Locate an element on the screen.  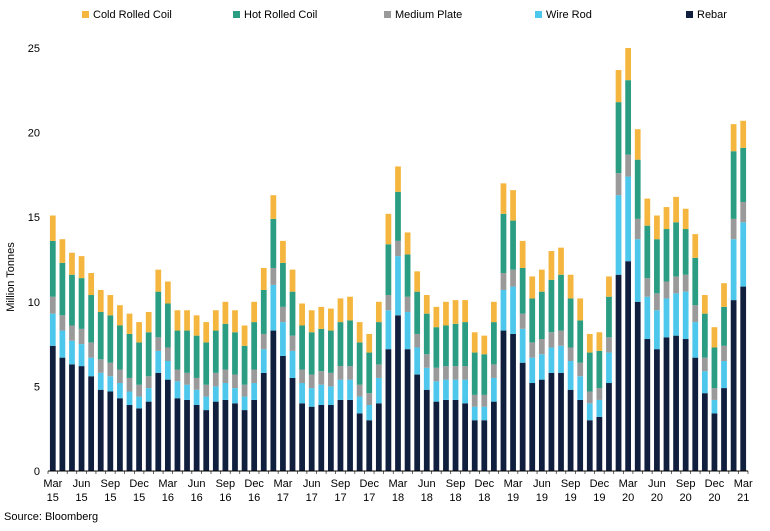
y-tick-label: 5 is located at coordinates (37, 387).